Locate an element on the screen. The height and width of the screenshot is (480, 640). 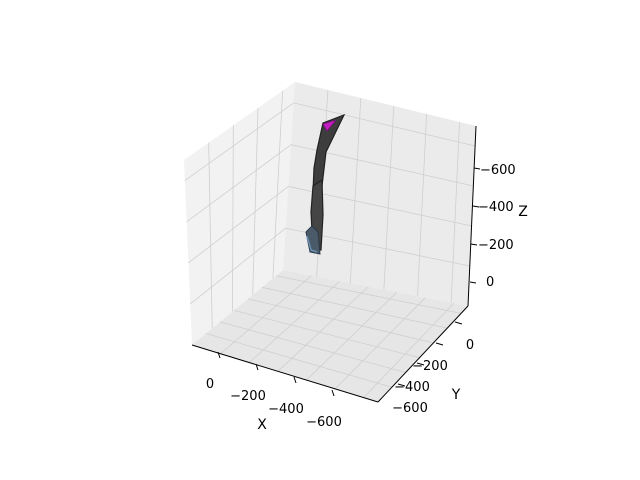
z-tick-label: −600 is located at coordinates (498, 170).